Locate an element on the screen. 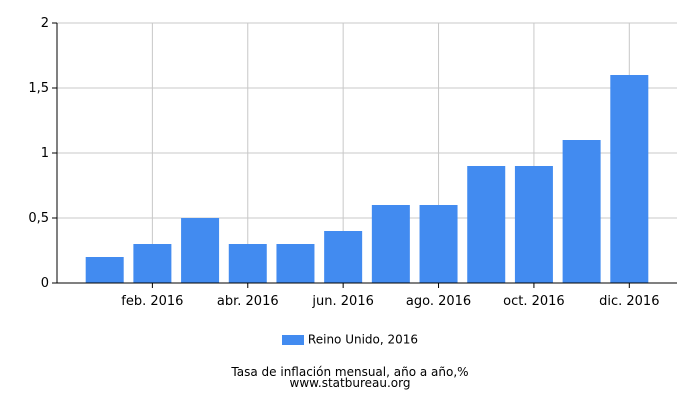 This screenshot has height=400, width=700. y-axis-labels: 0 0,5 1 1,5 2 is located at coordinates (38, 153).